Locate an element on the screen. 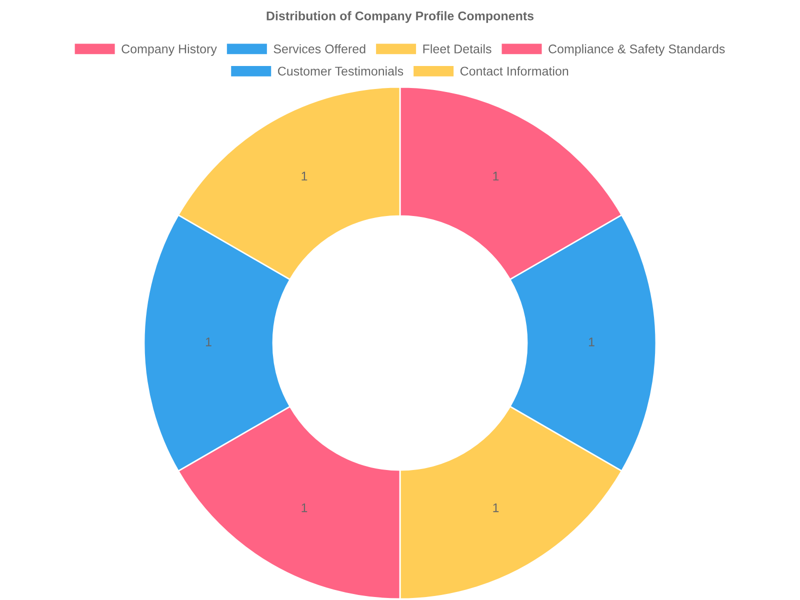 The width and height of the screenshot is (800, 600). legend-label: Contact Information is located at coordinates (514, 71).